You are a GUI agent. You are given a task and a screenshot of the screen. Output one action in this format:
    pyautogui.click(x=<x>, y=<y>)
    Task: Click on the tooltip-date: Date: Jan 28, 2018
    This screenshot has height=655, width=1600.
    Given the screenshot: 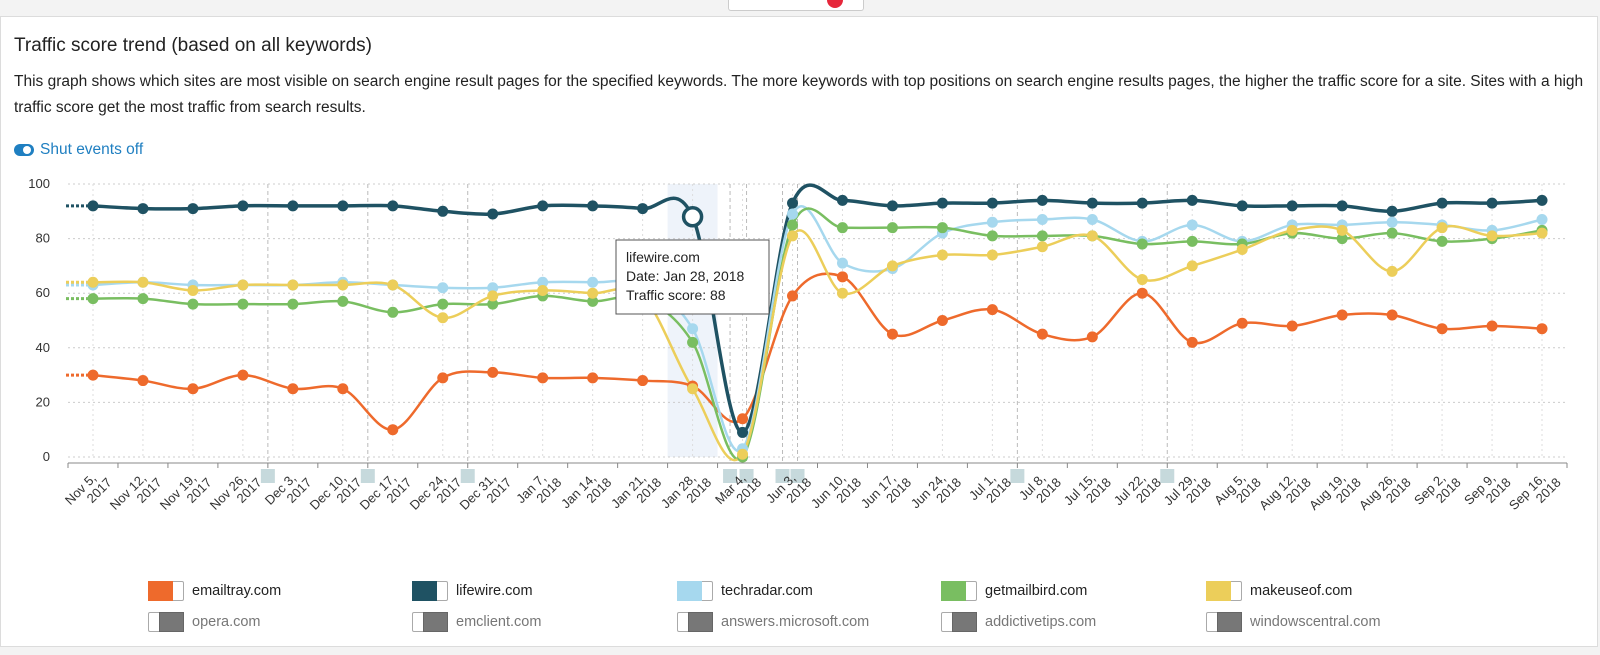 What is the action you would take?
    pyautogui.click(x=685, y=276)
    